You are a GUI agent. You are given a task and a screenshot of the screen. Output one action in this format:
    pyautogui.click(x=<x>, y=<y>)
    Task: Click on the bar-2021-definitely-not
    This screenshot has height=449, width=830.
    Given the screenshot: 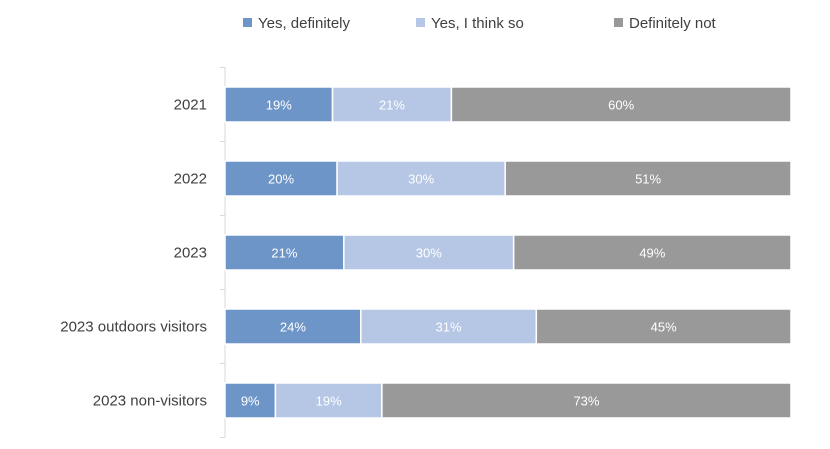 What is the action you would take?
    pyautogui.click(x=621, y=104)
    